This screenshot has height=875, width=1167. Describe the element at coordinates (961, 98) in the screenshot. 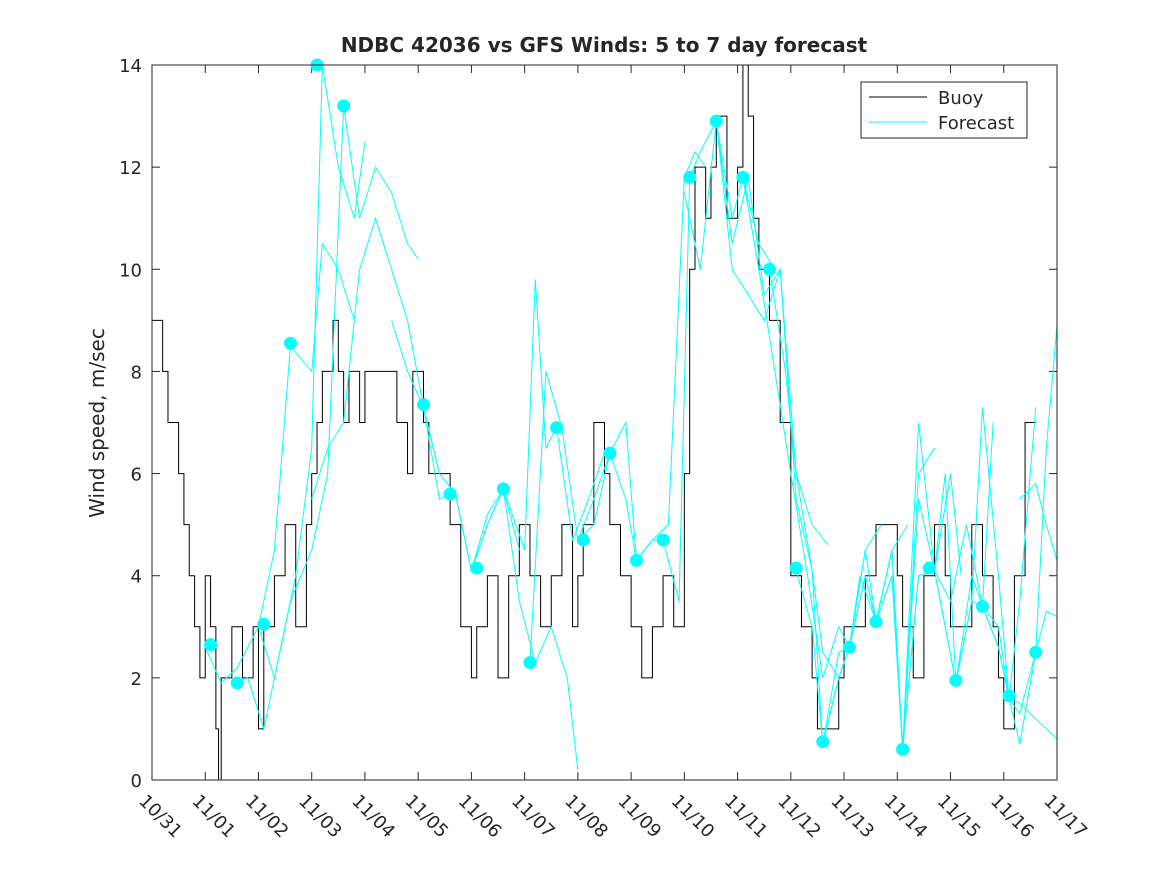

I see `legend-buoy-label: Buoy` at that location.